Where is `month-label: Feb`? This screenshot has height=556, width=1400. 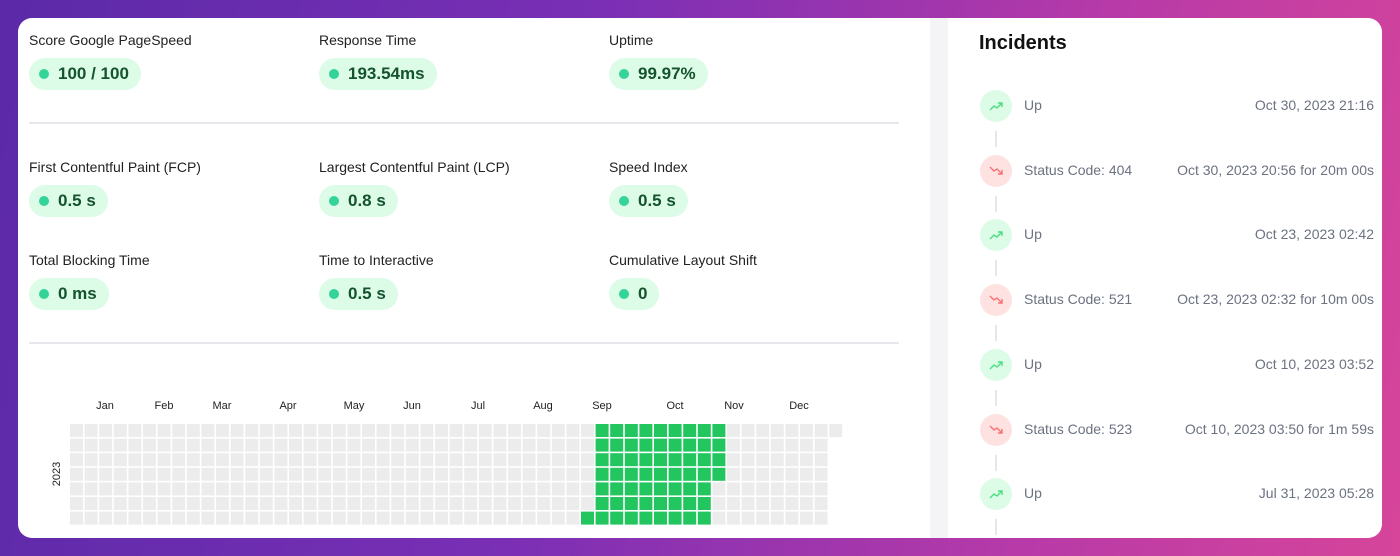 month-label: Feb is located at coordinates (164, 406).